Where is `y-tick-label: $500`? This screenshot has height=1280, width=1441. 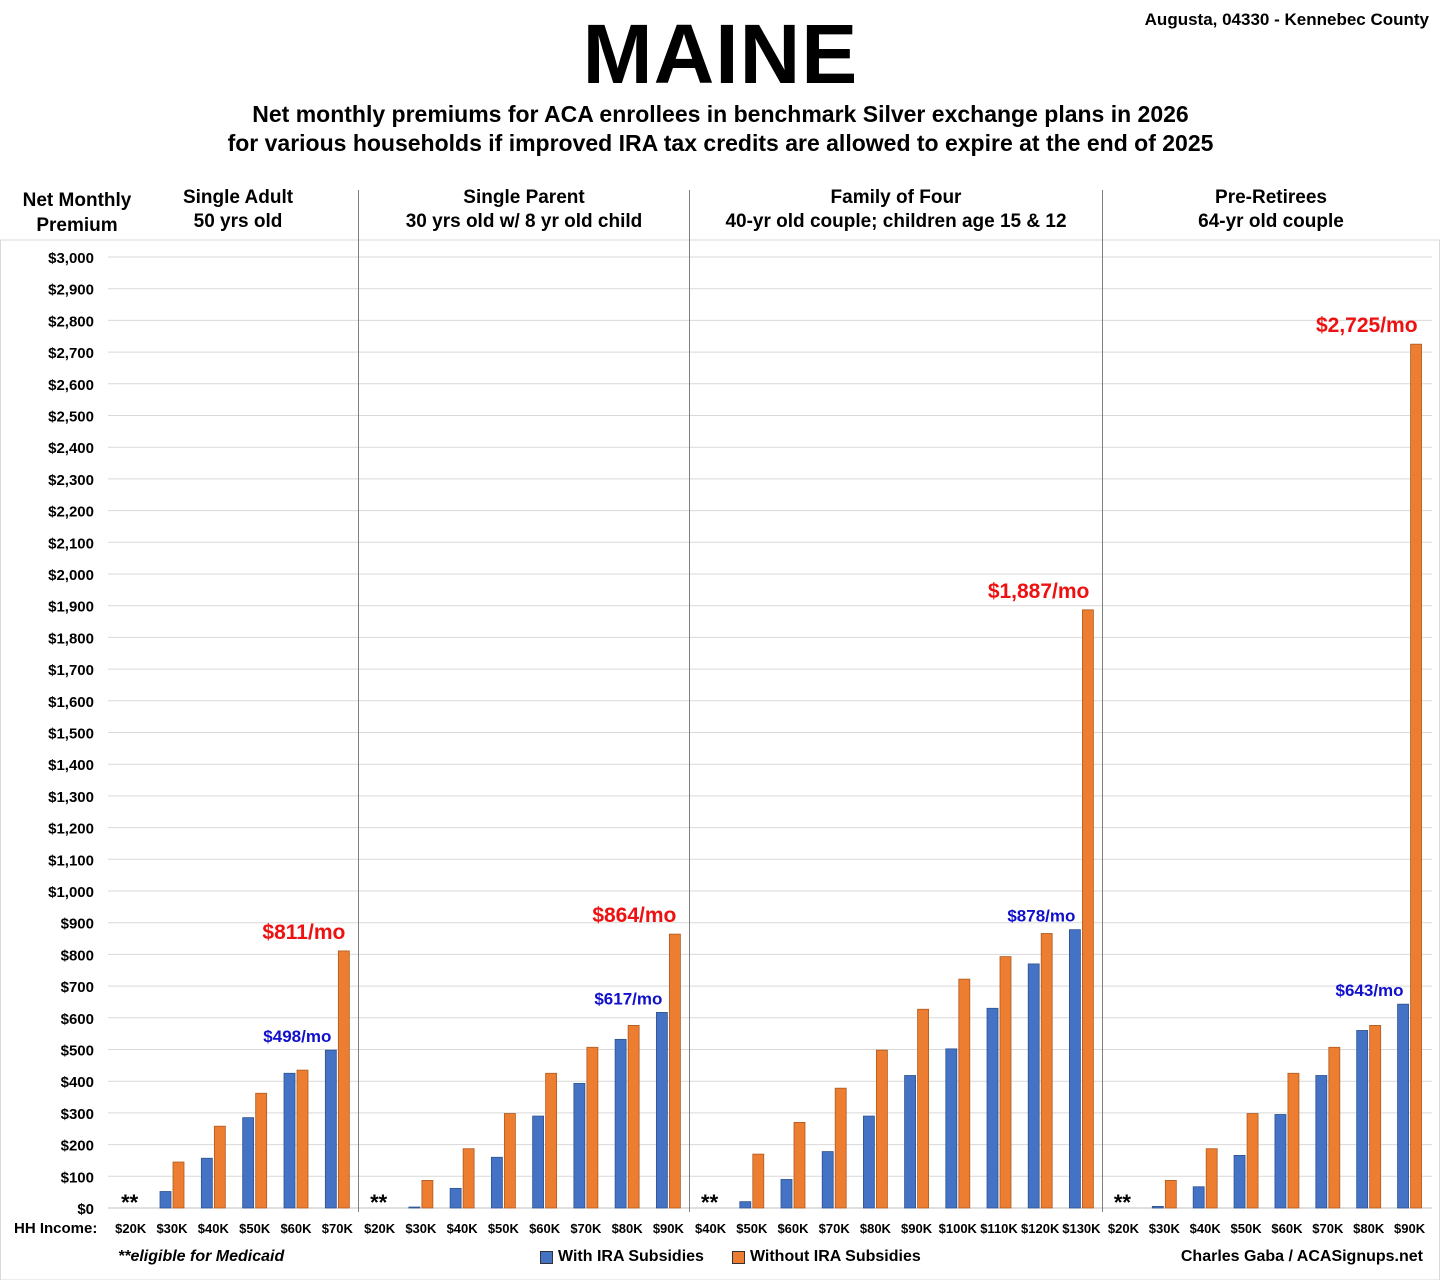 y-tick-label: $500 is located at coordinates (77, 1051).